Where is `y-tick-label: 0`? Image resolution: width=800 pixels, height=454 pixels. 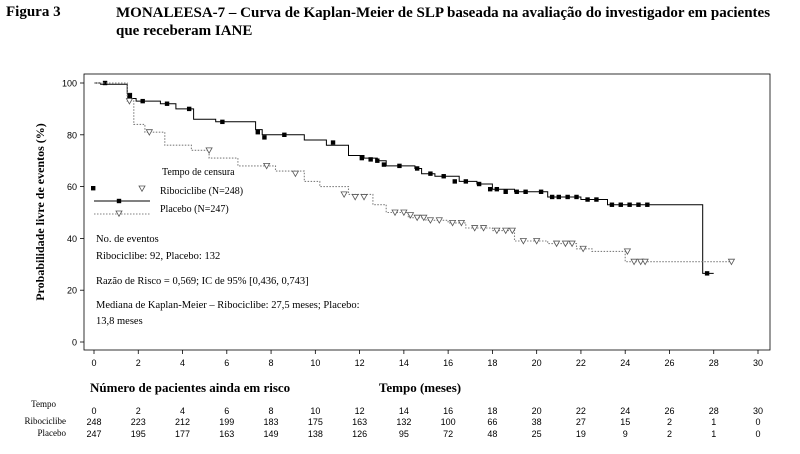
y-tick-label: 0 is located at coordinates (74, 343).